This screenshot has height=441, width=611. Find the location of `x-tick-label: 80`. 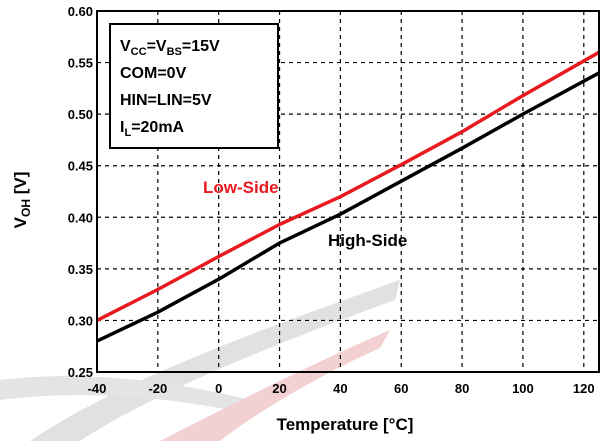

x-tick-label: 80 is located at coordinates (462, 388).